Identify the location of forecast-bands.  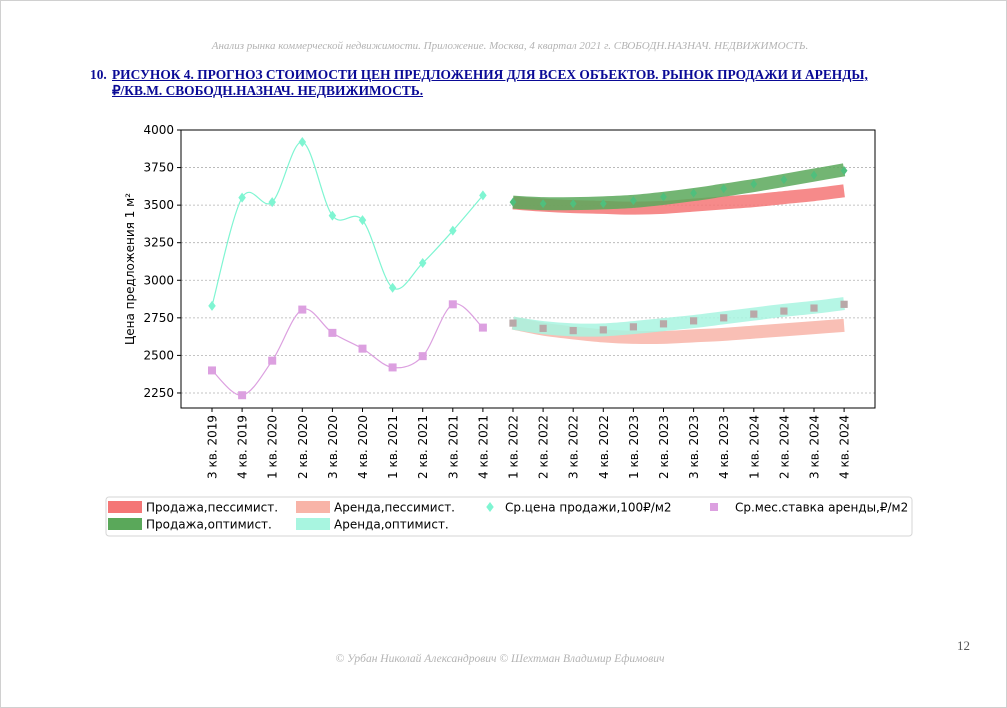
(678, 254).